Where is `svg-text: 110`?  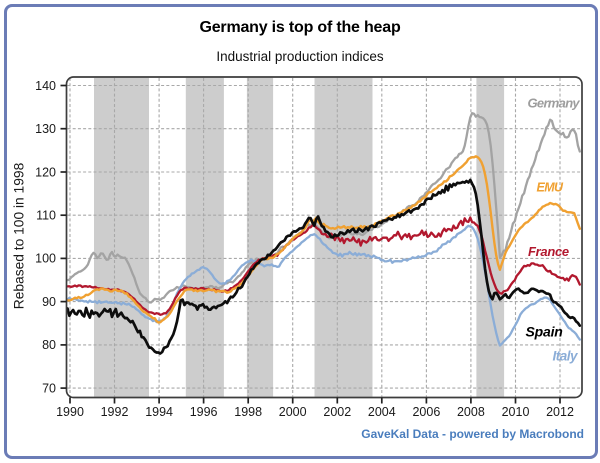 svg-text: 110 is located at coordinates (46, 216).